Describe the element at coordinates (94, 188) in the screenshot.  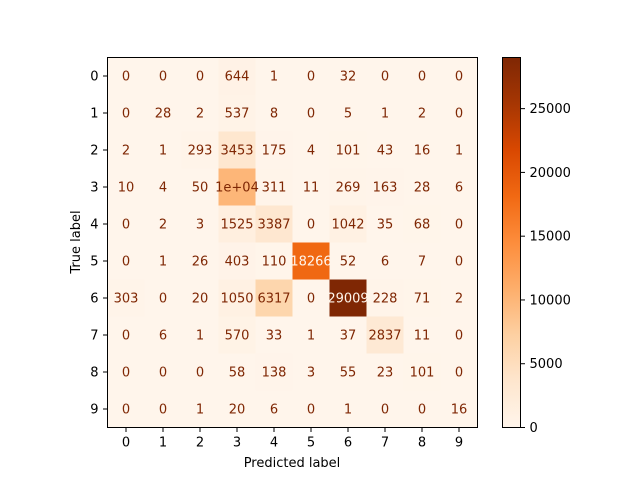
I see `y-tick-label: 3` at that location.